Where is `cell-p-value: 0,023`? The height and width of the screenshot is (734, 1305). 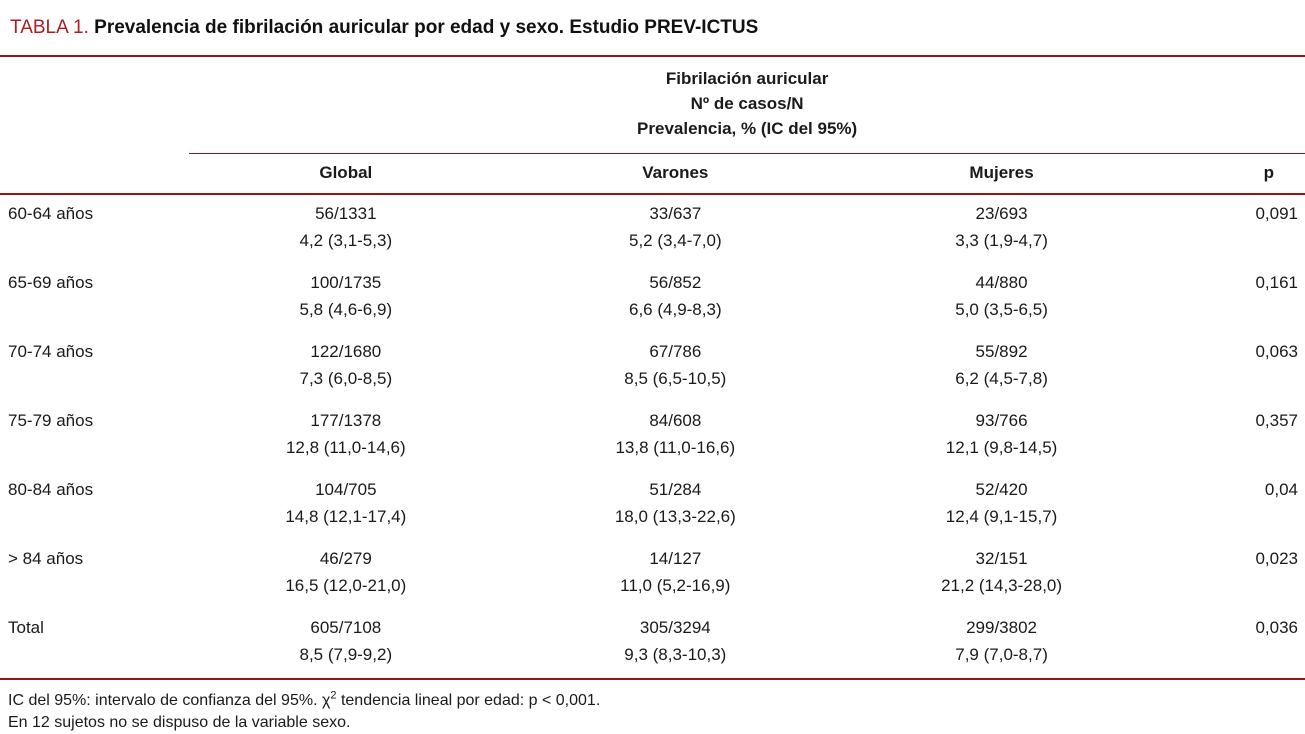
cell-p-value: 0,023 is located at coordinates (1276, 558).